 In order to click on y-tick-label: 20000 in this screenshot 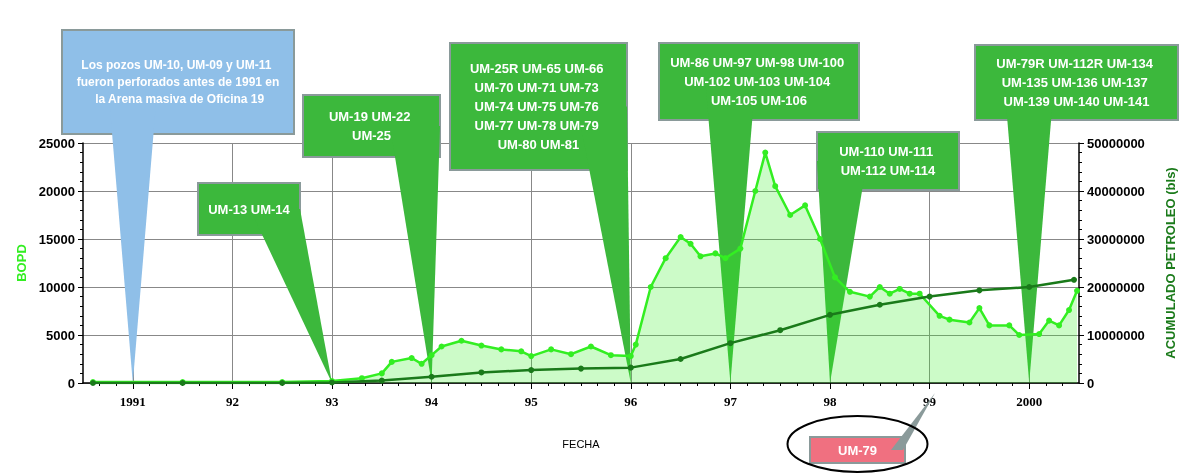, I will do `click(56, 191)`.